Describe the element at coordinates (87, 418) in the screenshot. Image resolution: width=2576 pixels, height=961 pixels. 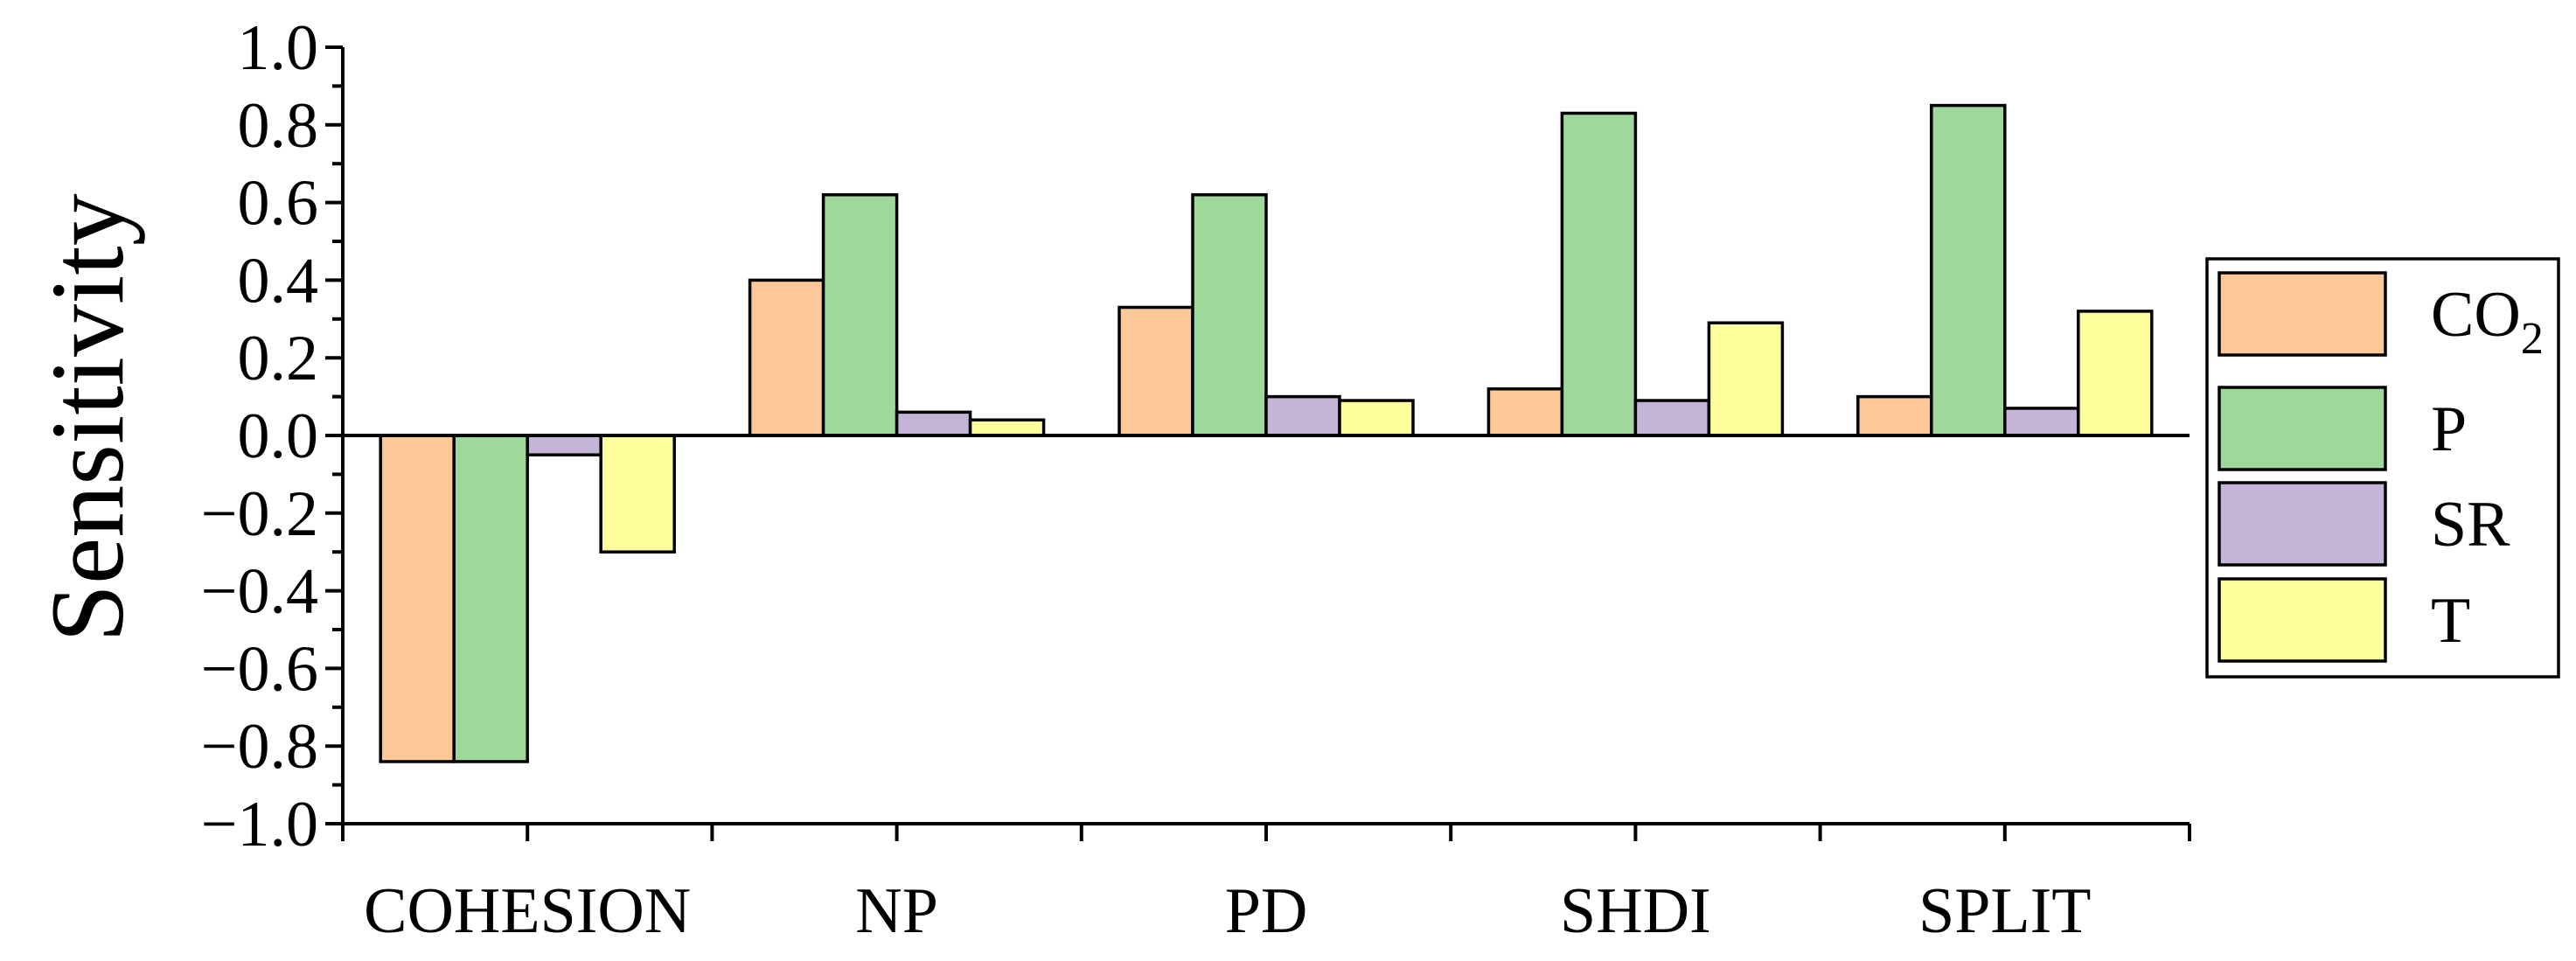
I see `y-axis-title: Sensitivity` at that location.